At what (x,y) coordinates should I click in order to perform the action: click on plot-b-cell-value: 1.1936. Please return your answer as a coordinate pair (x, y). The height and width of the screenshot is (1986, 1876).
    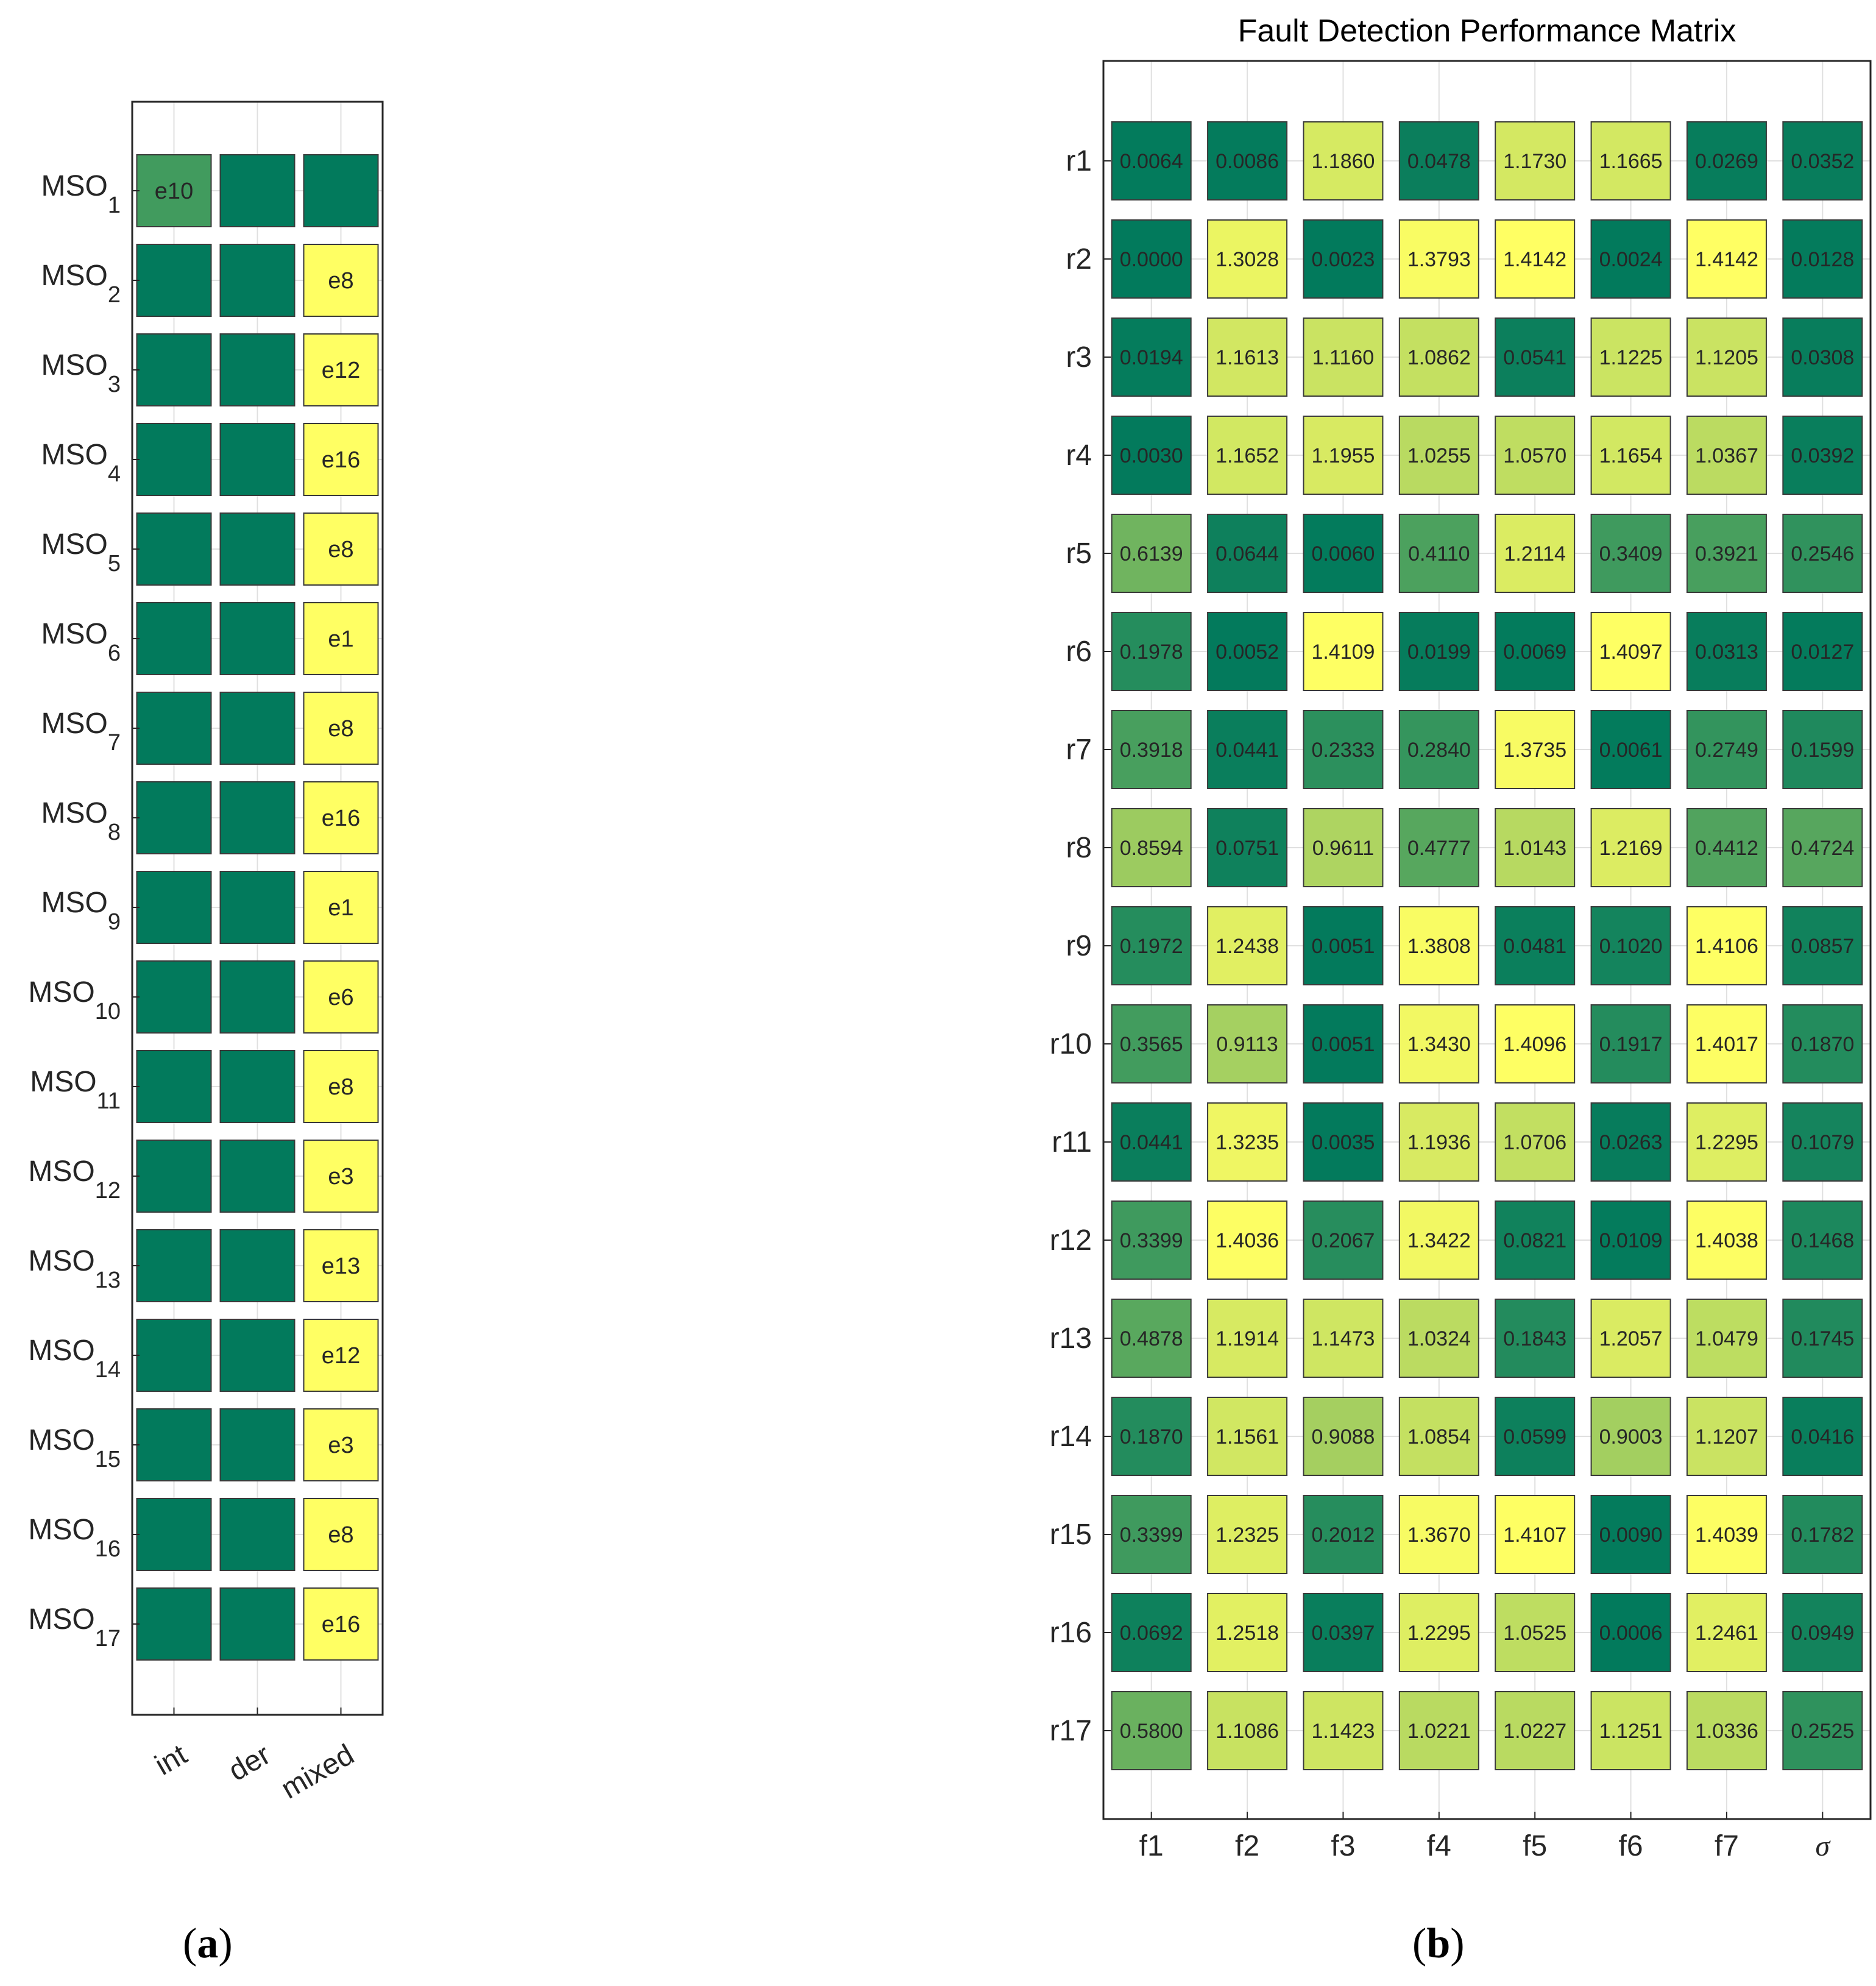
    Looking at the image, I should click on (1439, 1142).